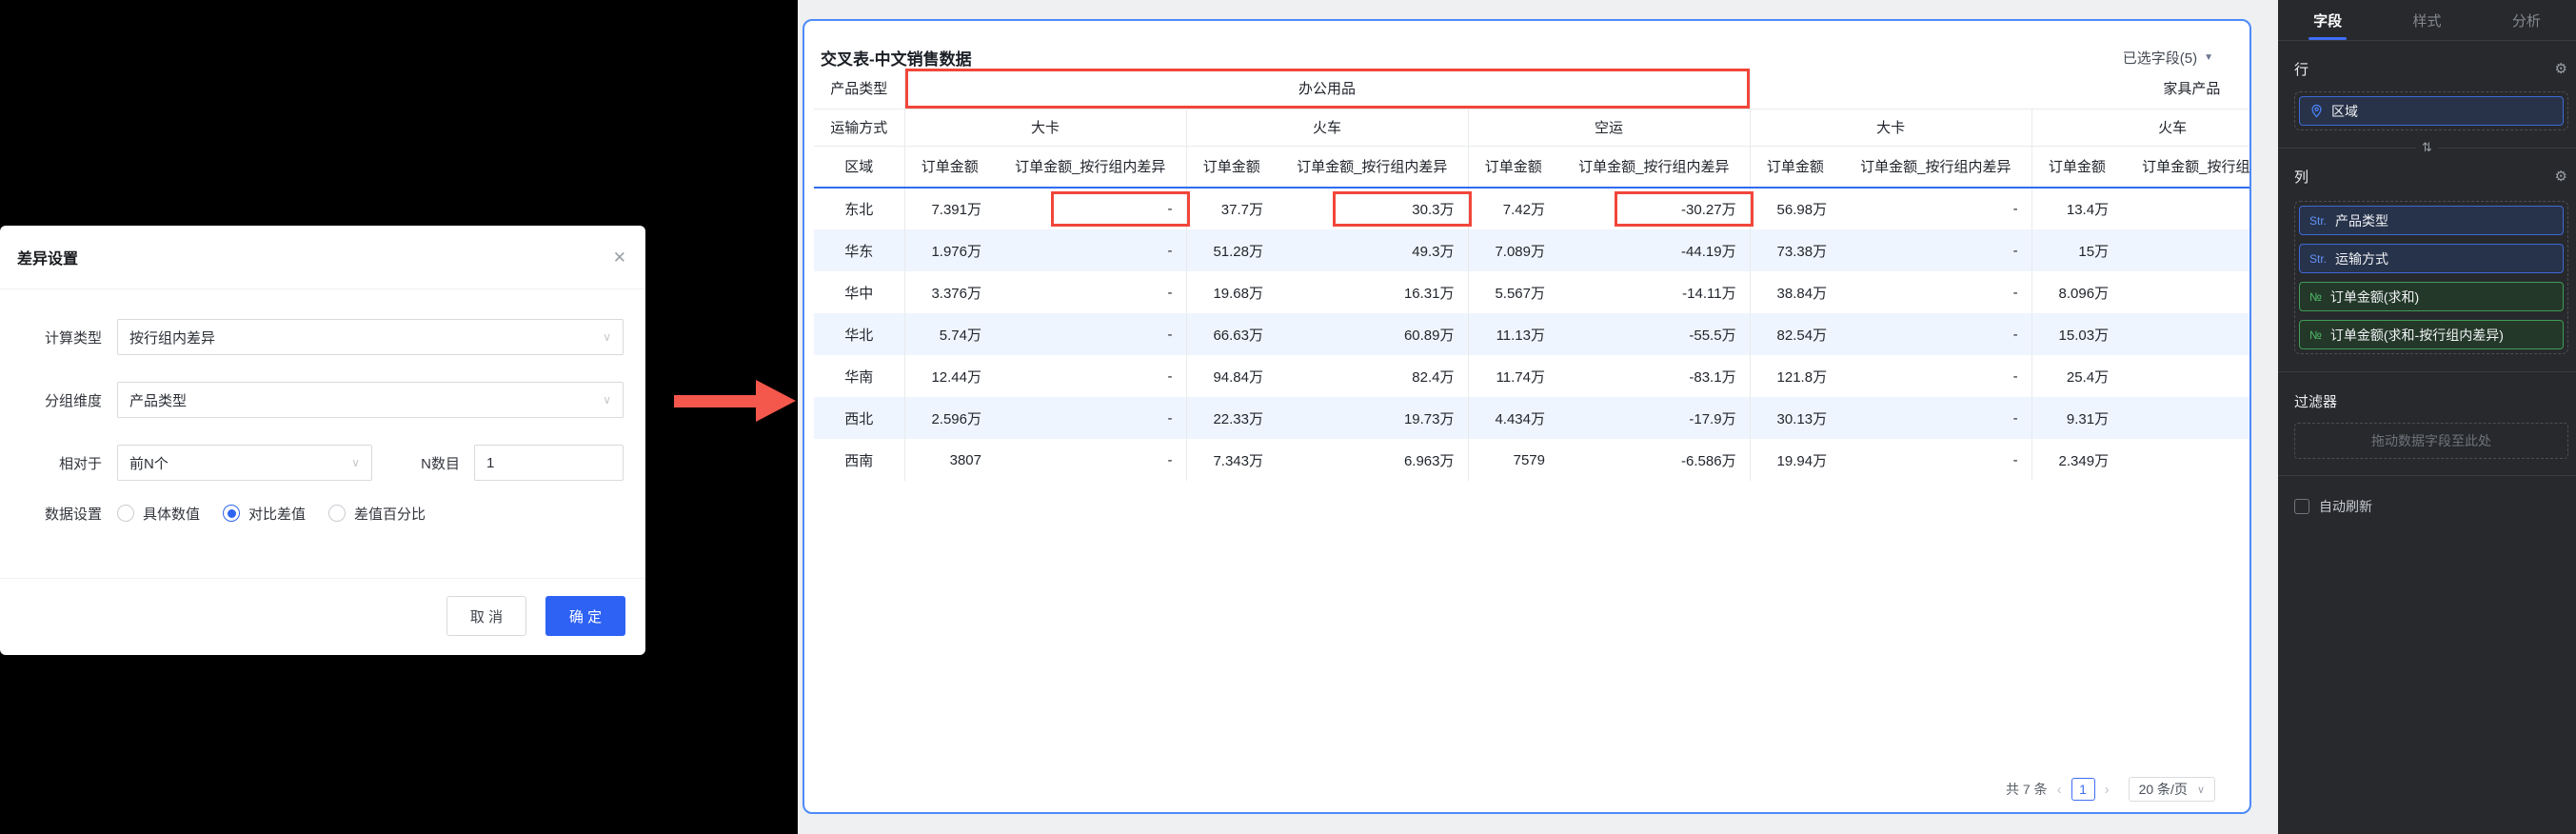 This screenshot has height=834, width=2576. Describe the element at coordinates (1802, 210) in the screenshot. I see `amount-value-cell: 56.98万` at that location.